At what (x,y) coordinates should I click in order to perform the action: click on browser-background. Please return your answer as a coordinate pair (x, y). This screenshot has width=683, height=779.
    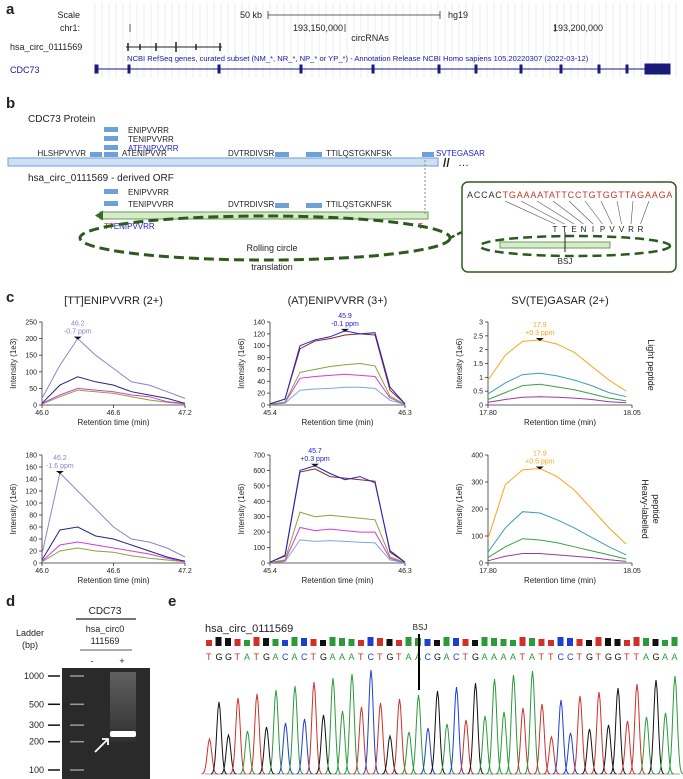
    Looking at the image, I should click on (385, 40).